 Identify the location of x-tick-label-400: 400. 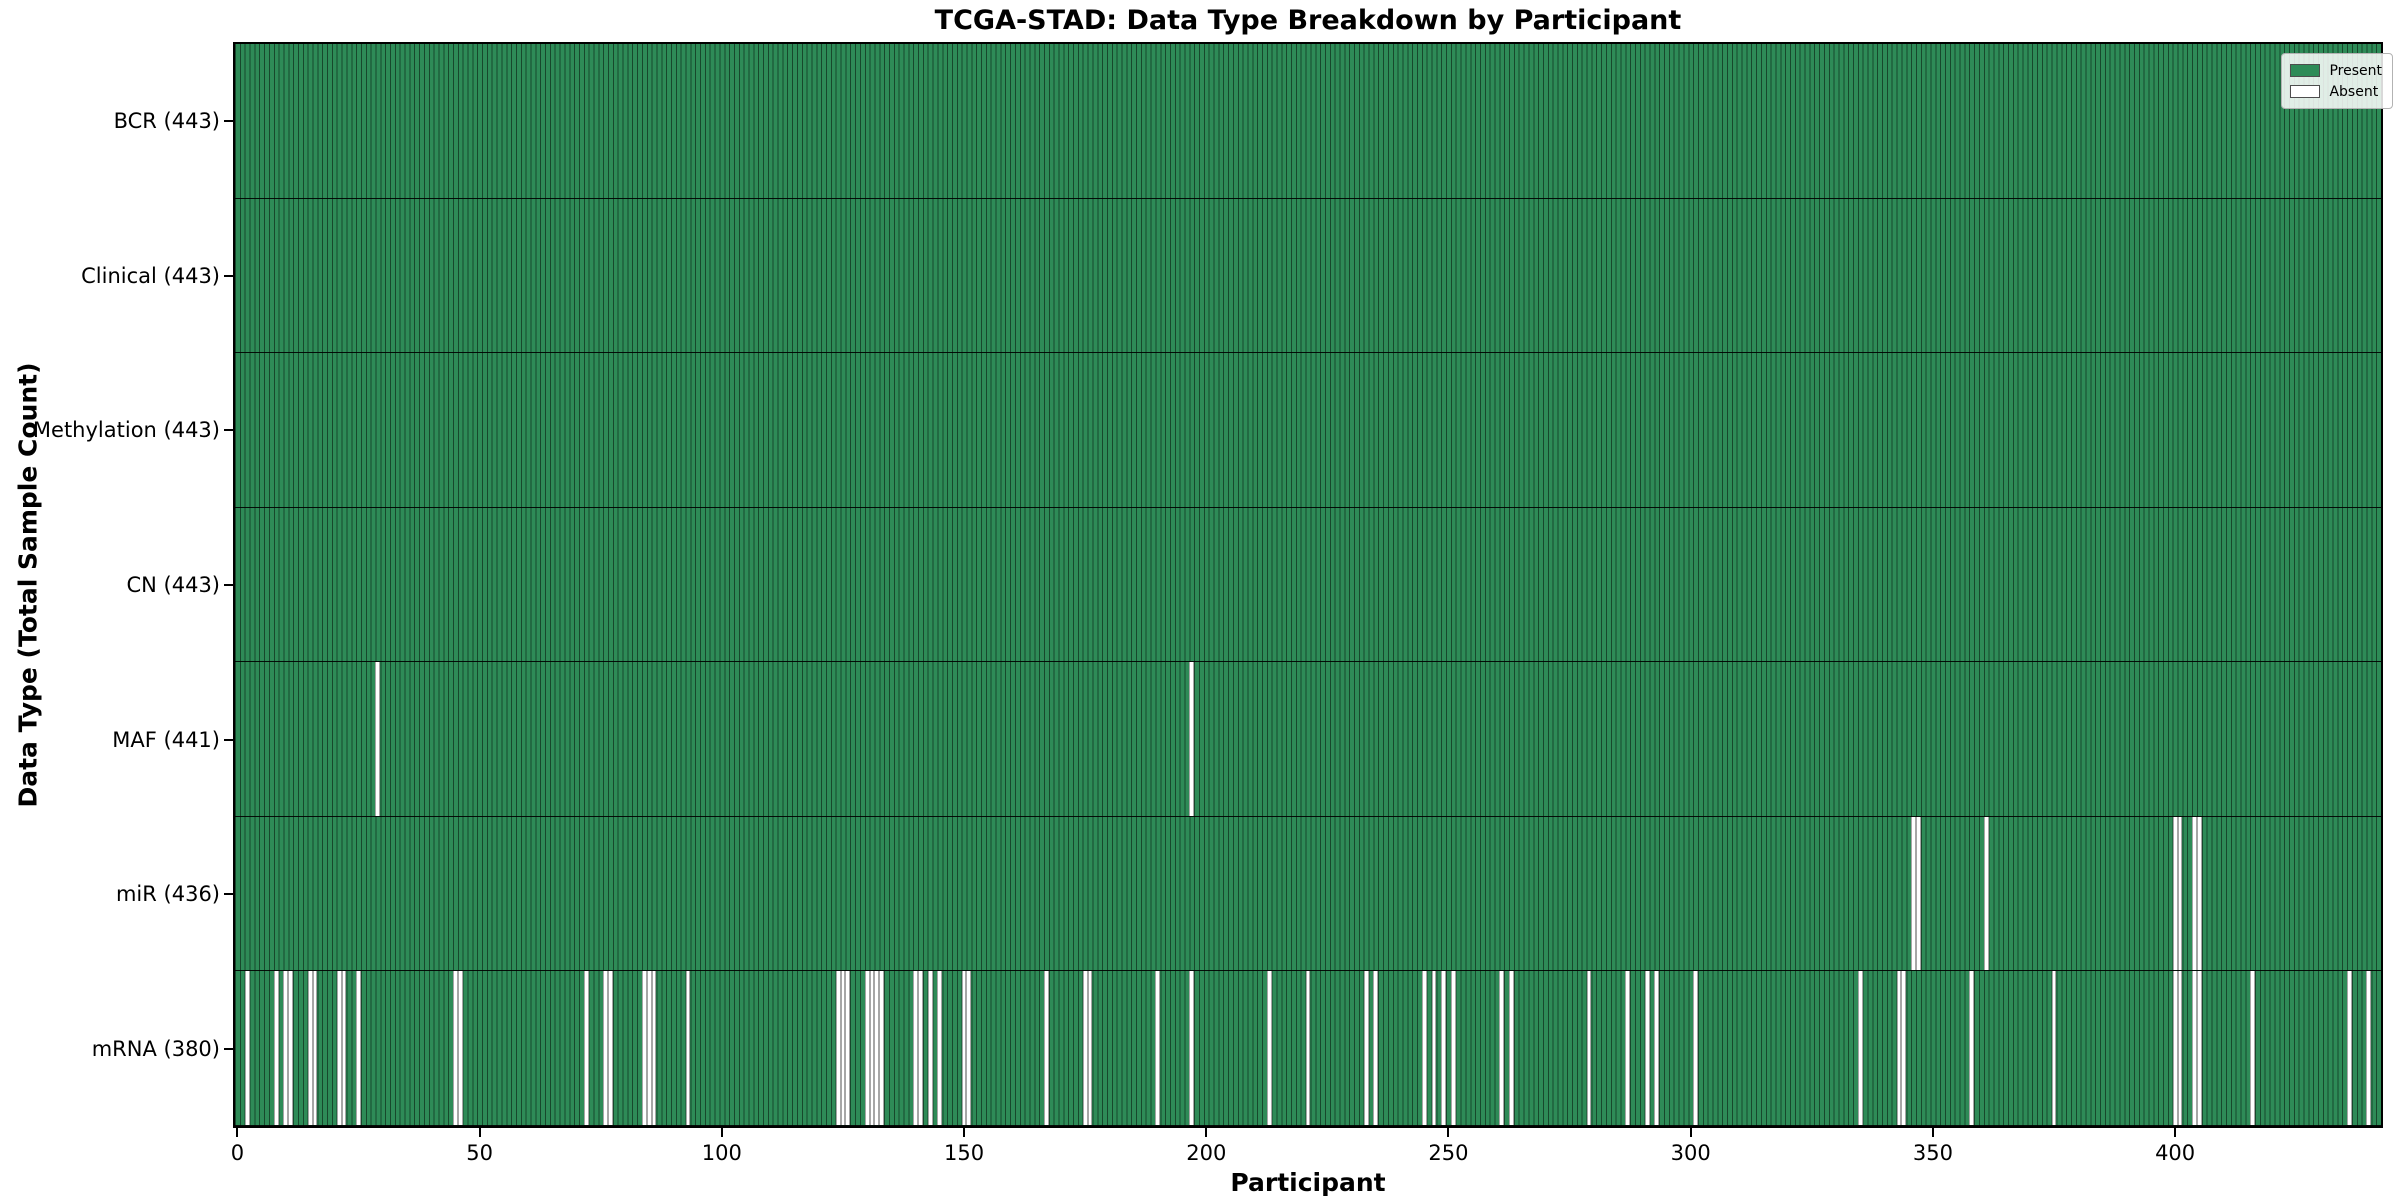
(2175, 1153).